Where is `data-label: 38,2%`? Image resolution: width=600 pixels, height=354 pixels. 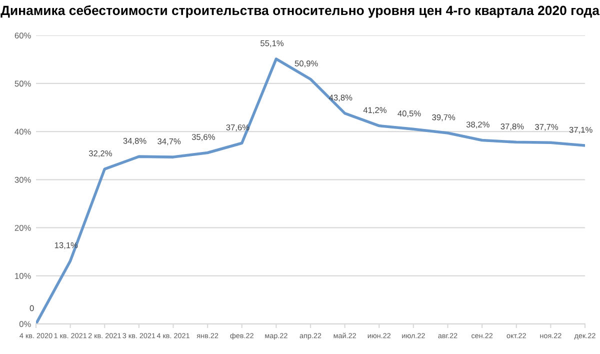 data-label: 38,2% is located at coordinates (478, 125).